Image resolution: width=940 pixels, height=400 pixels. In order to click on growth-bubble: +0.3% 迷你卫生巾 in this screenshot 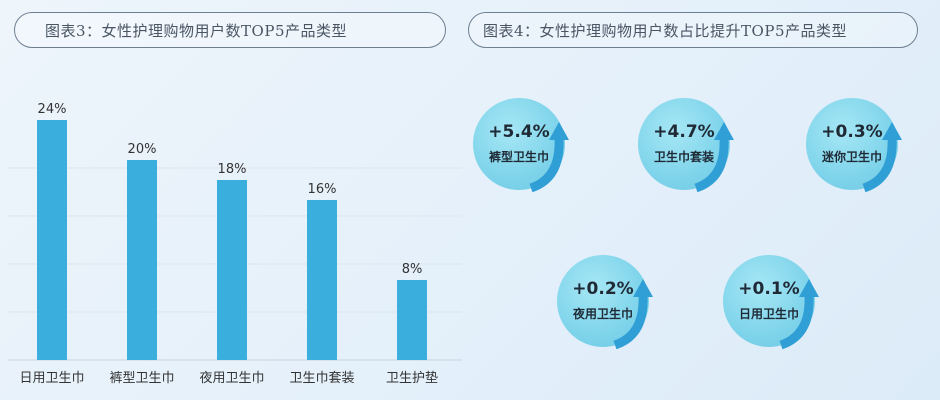, I will do `click(854, 146)`.